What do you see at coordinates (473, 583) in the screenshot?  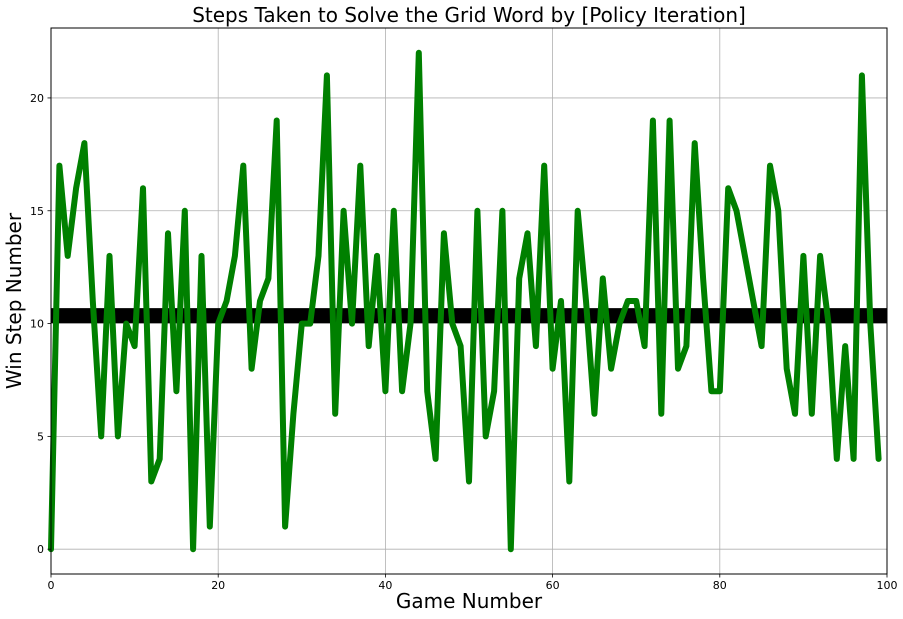 I see `x-axis-ticks: 0 20 40 60 80 100` at bounding box center [473, 583].